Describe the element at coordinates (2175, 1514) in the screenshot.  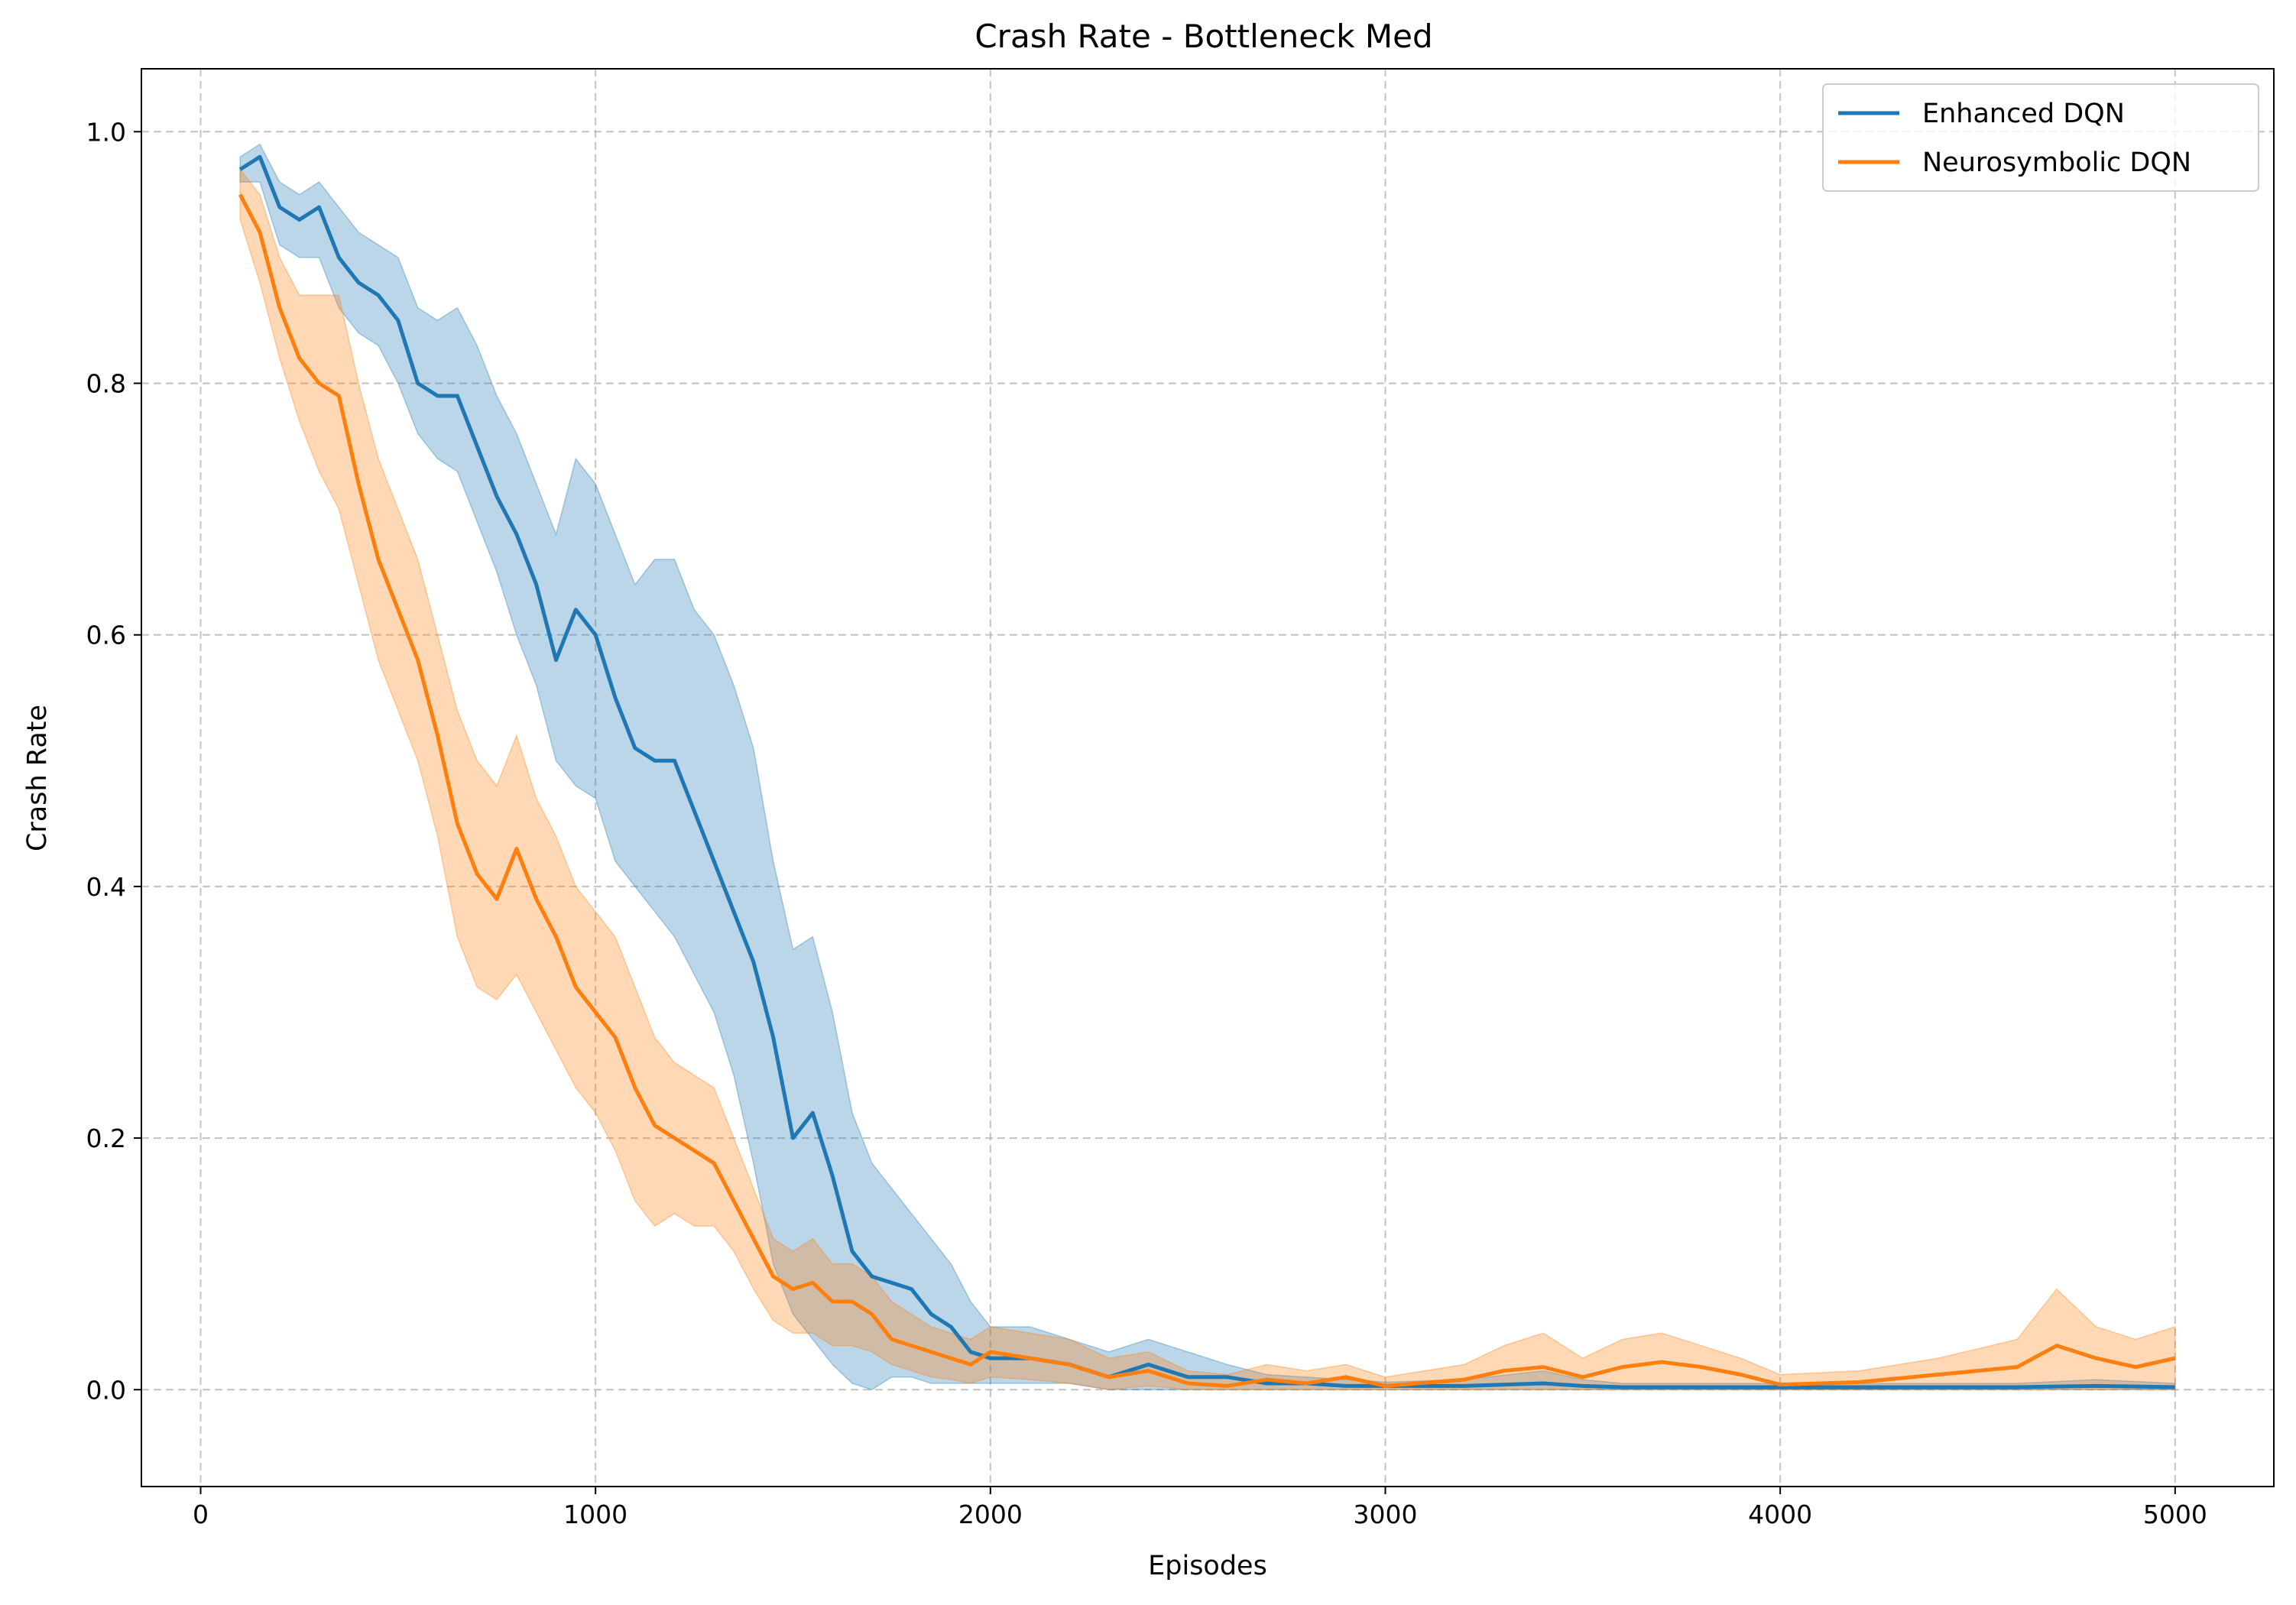
I see `x-tick-label: 5000` at that location.